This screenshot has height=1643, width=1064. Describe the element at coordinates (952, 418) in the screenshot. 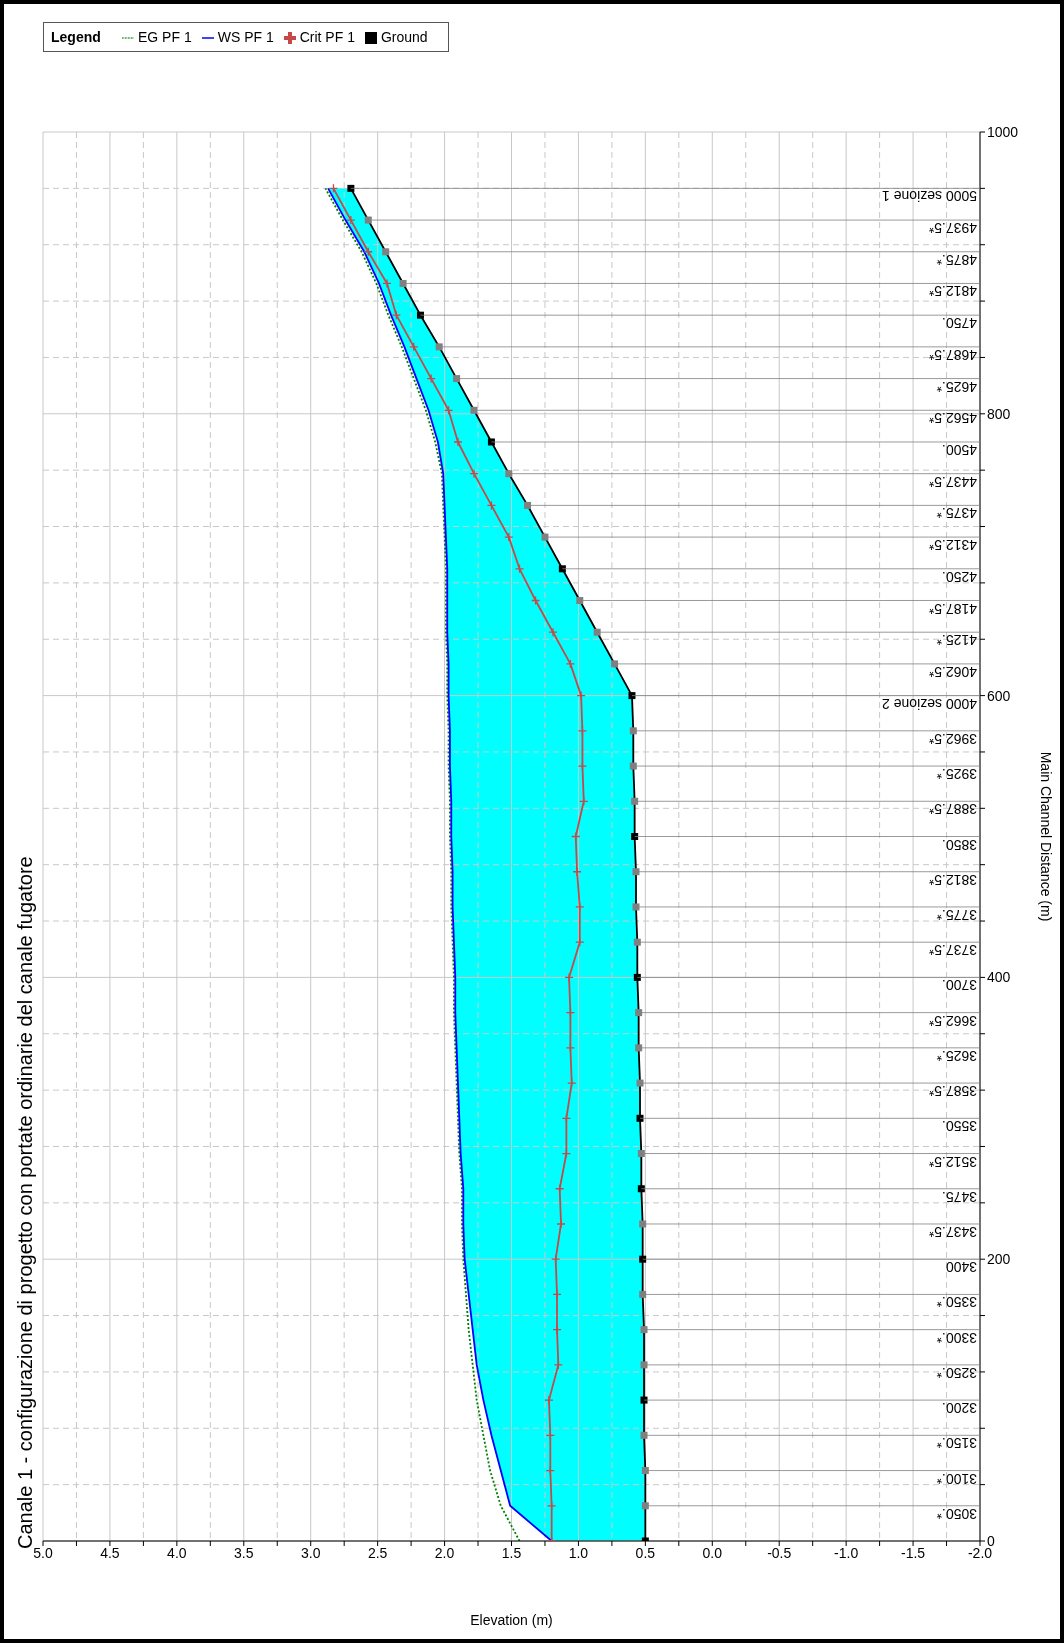

I see `annotation: 4562.5*` at that location.